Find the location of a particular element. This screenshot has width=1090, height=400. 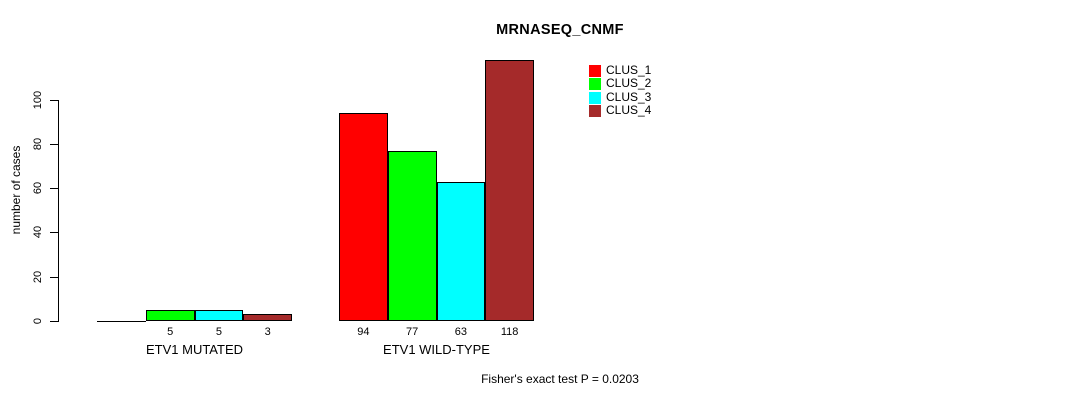

y-tick-label: 60 is located at coordinates (38, 188).